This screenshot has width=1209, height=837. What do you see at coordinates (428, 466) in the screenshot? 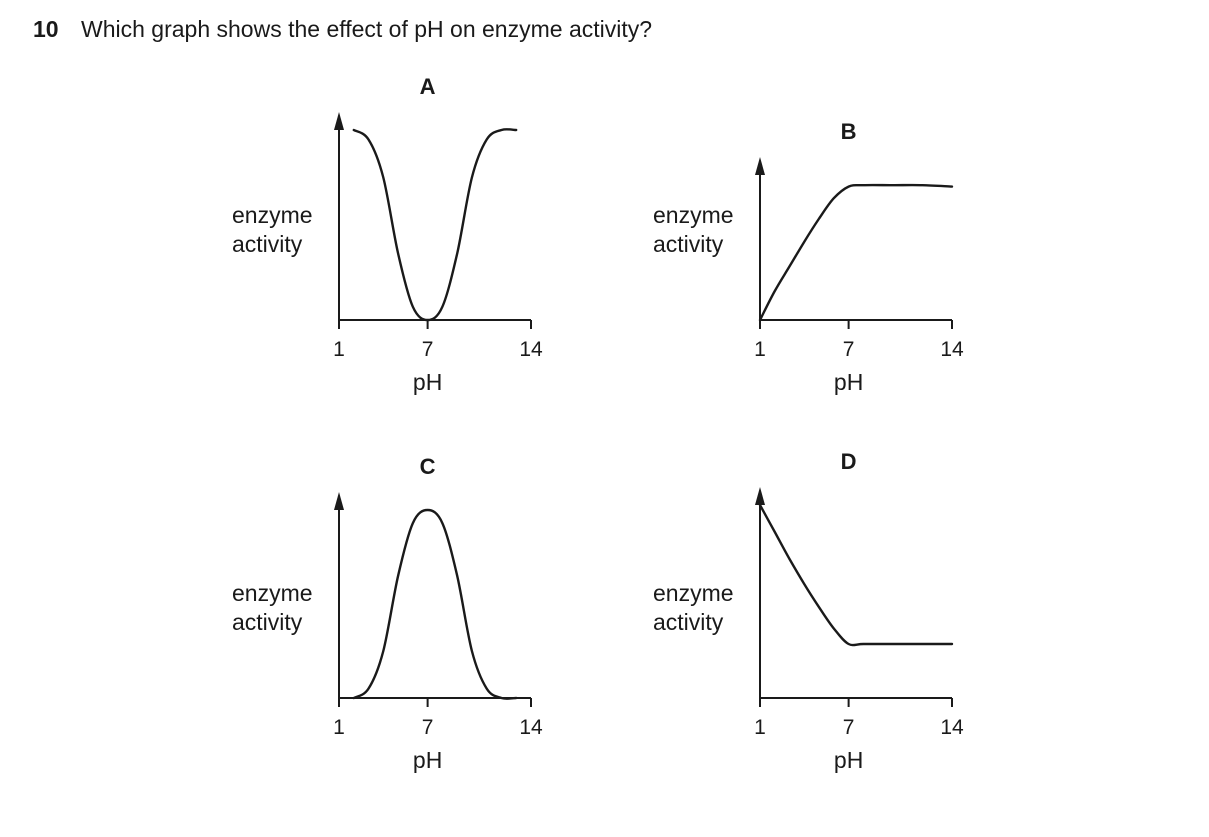
I see `graph-label: C` at bounding box center [428, 466].